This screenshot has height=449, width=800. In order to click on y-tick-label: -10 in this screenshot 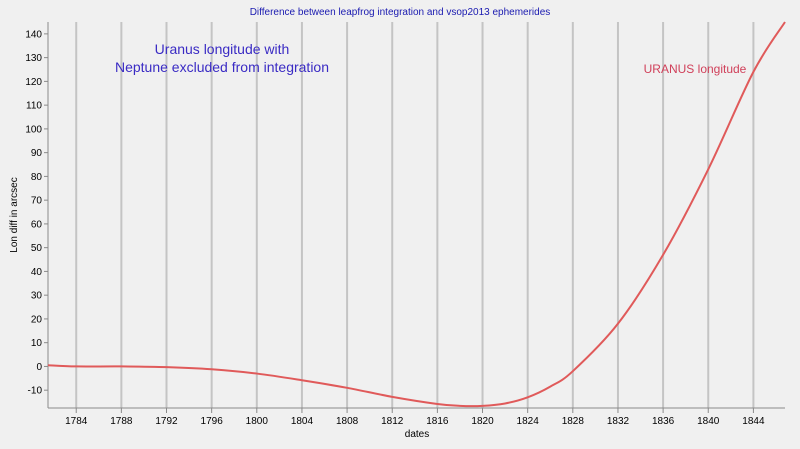, I will do `click(35, 391)`.